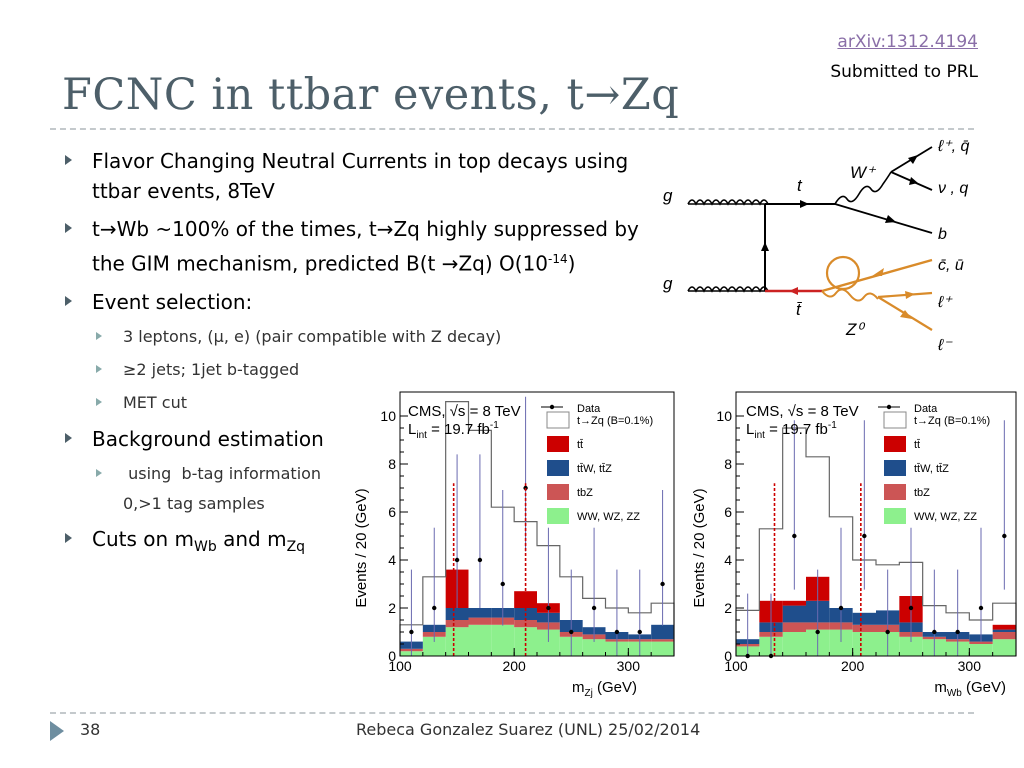 This screenshot has width=1024, height=768. Describe the element at coordinates (800, 185) in the screenshot. I see `label-t: t` at that location.